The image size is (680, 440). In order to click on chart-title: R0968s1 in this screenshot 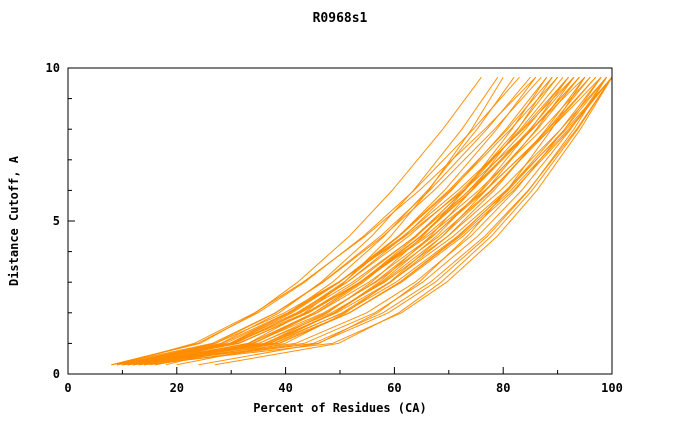, I will do `click(340, 18)`.